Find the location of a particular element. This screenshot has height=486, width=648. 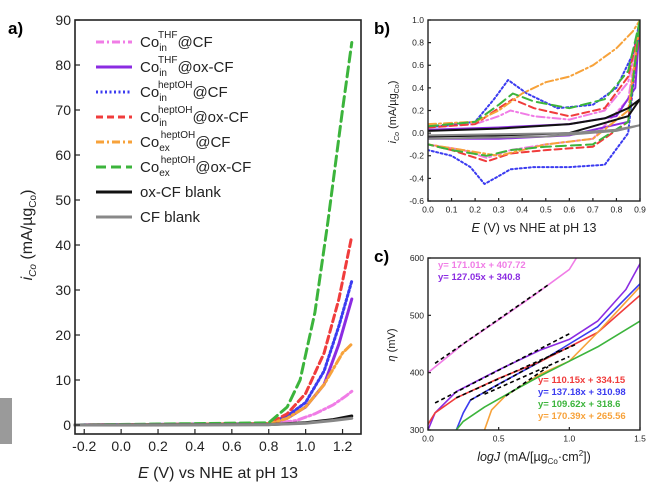

panel-b-ytick-label-3: 0.0 is located at coordinates (418, 133).